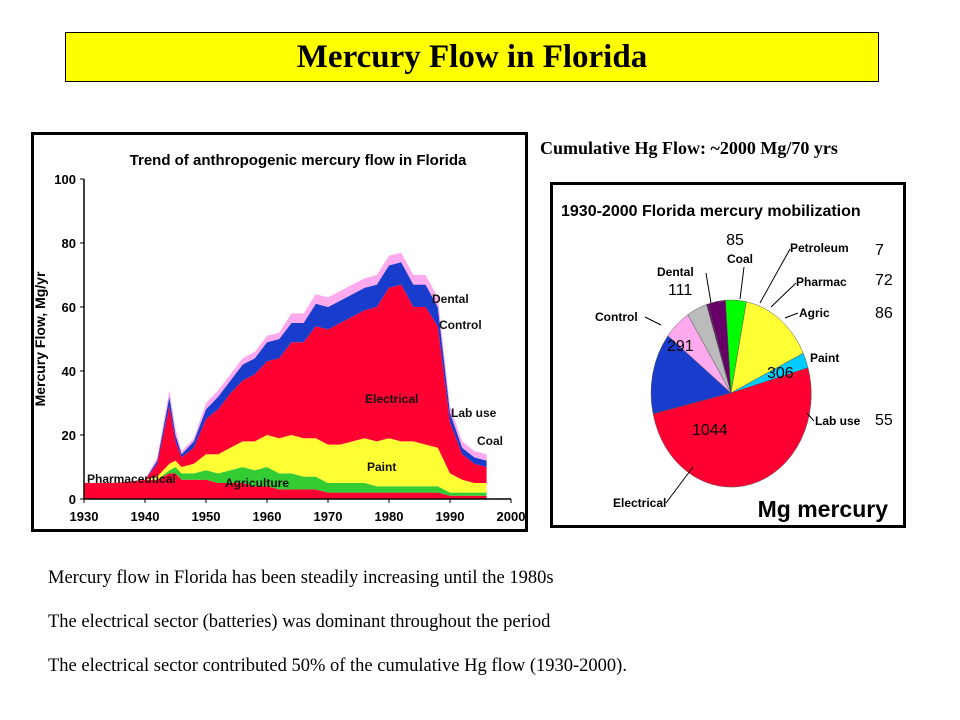 This screenshot has height=720, width=960. I want to click on area-series-paint, so click(285, 464).